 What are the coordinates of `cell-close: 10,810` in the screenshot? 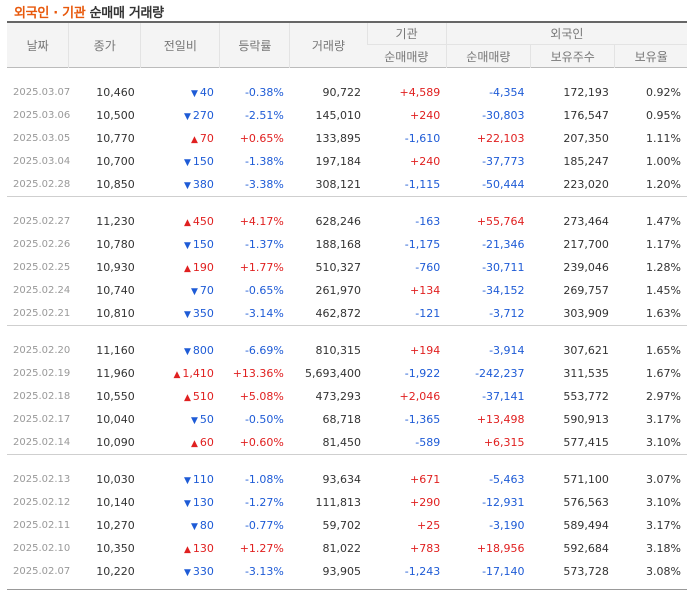 It's located at (115, 313).